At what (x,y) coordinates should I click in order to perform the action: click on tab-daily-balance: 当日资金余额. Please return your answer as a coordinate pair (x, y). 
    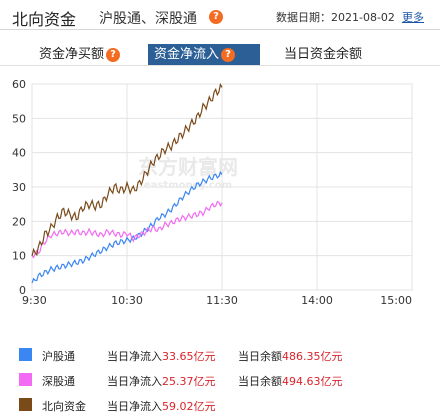
    Looking at the image, I should click on (323, 55).